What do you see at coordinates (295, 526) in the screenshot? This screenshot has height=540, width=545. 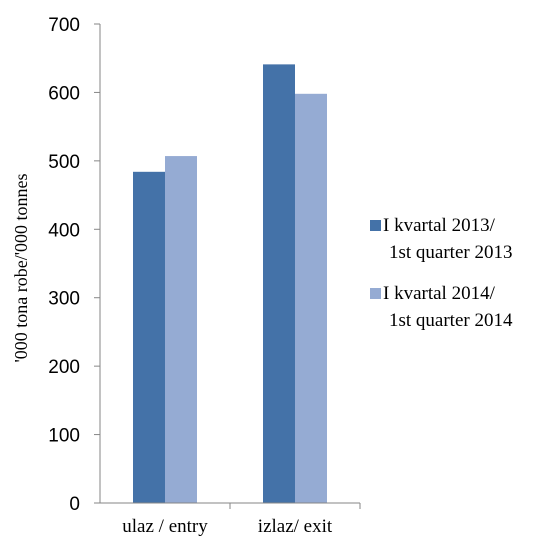 I see `x-tick-label: izlaz/ exit` at bounding box center [295, 526].